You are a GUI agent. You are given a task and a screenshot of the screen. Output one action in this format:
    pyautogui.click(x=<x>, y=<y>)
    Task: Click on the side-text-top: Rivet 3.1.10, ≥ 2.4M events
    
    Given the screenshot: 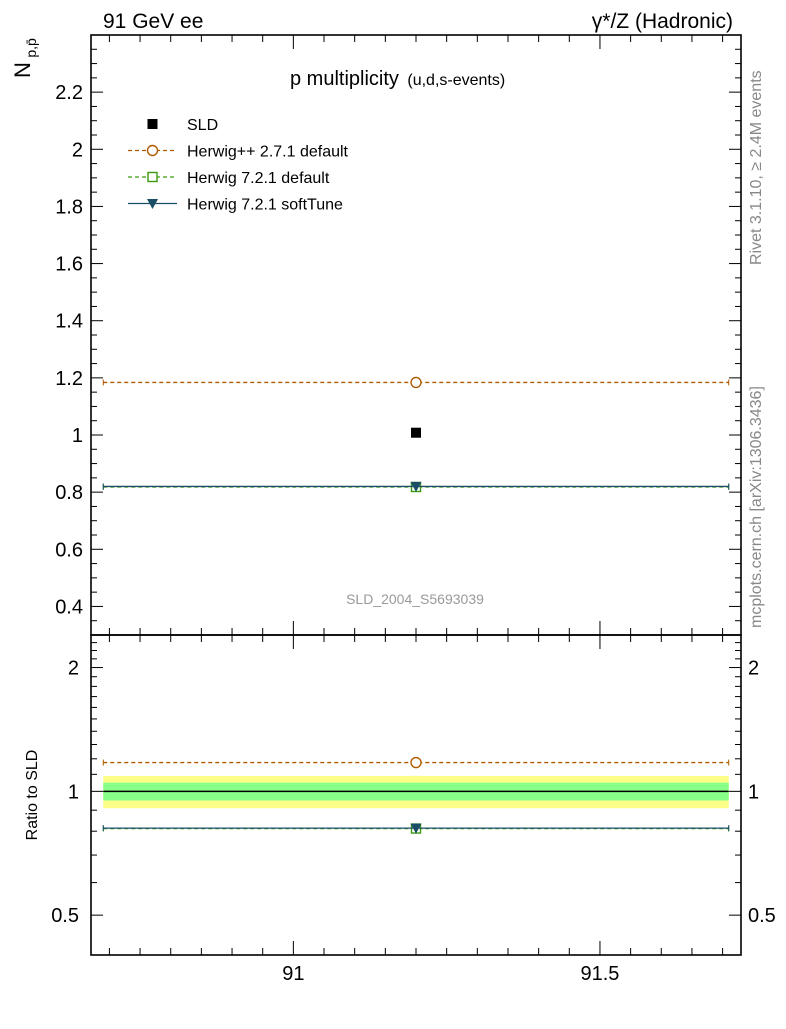 What is the action you would take?
    pyautogui.click(x=756, y=167)
    